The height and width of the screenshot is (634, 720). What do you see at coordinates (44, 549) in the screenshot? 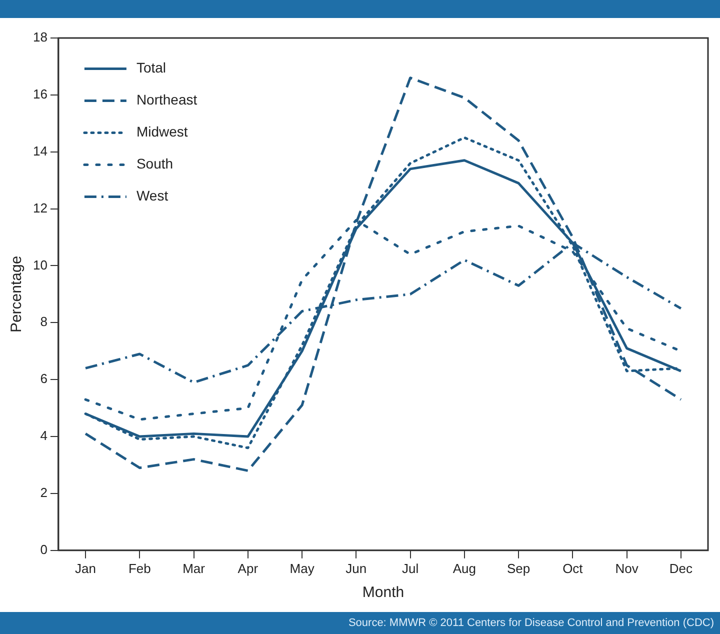
I see `y-tick-label: 0` at bounding box center [44, 549].